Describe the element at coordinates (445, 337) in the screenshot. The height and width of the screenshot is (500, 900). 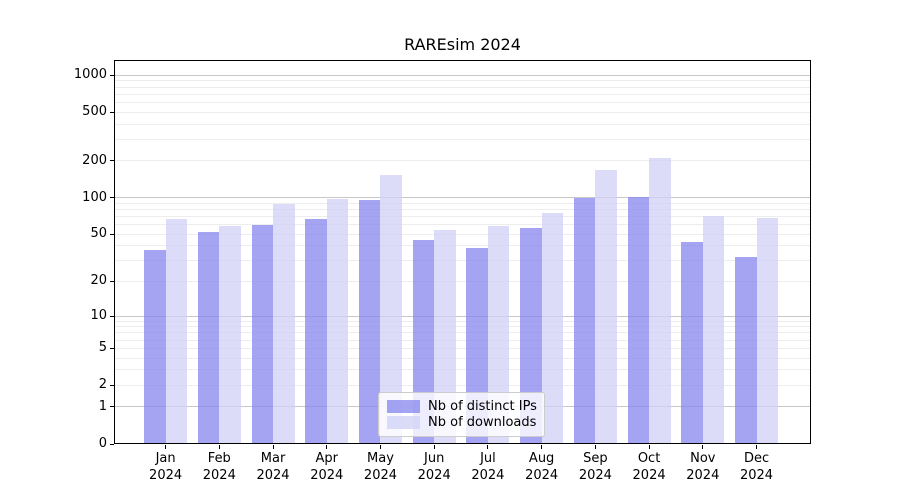
I see `bar-downloads-jun` at that location.